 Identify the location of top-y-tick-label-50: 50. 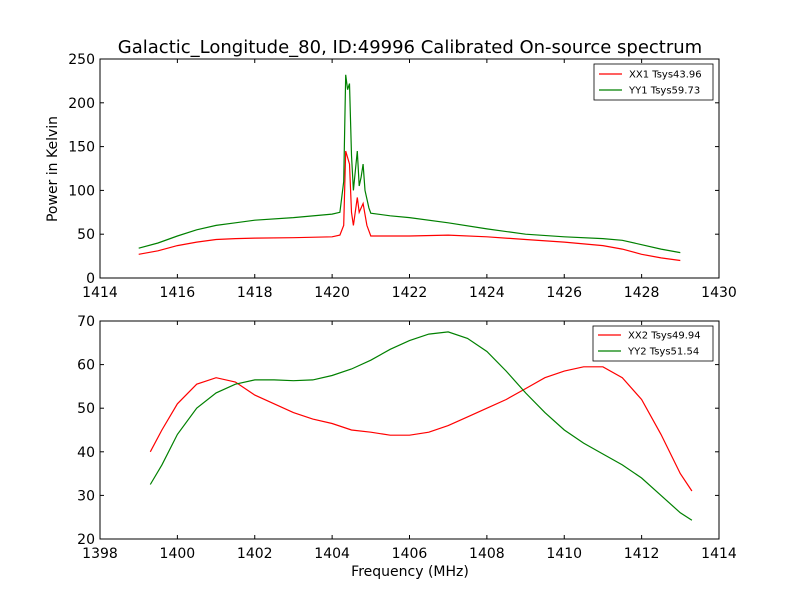
(86, 235).